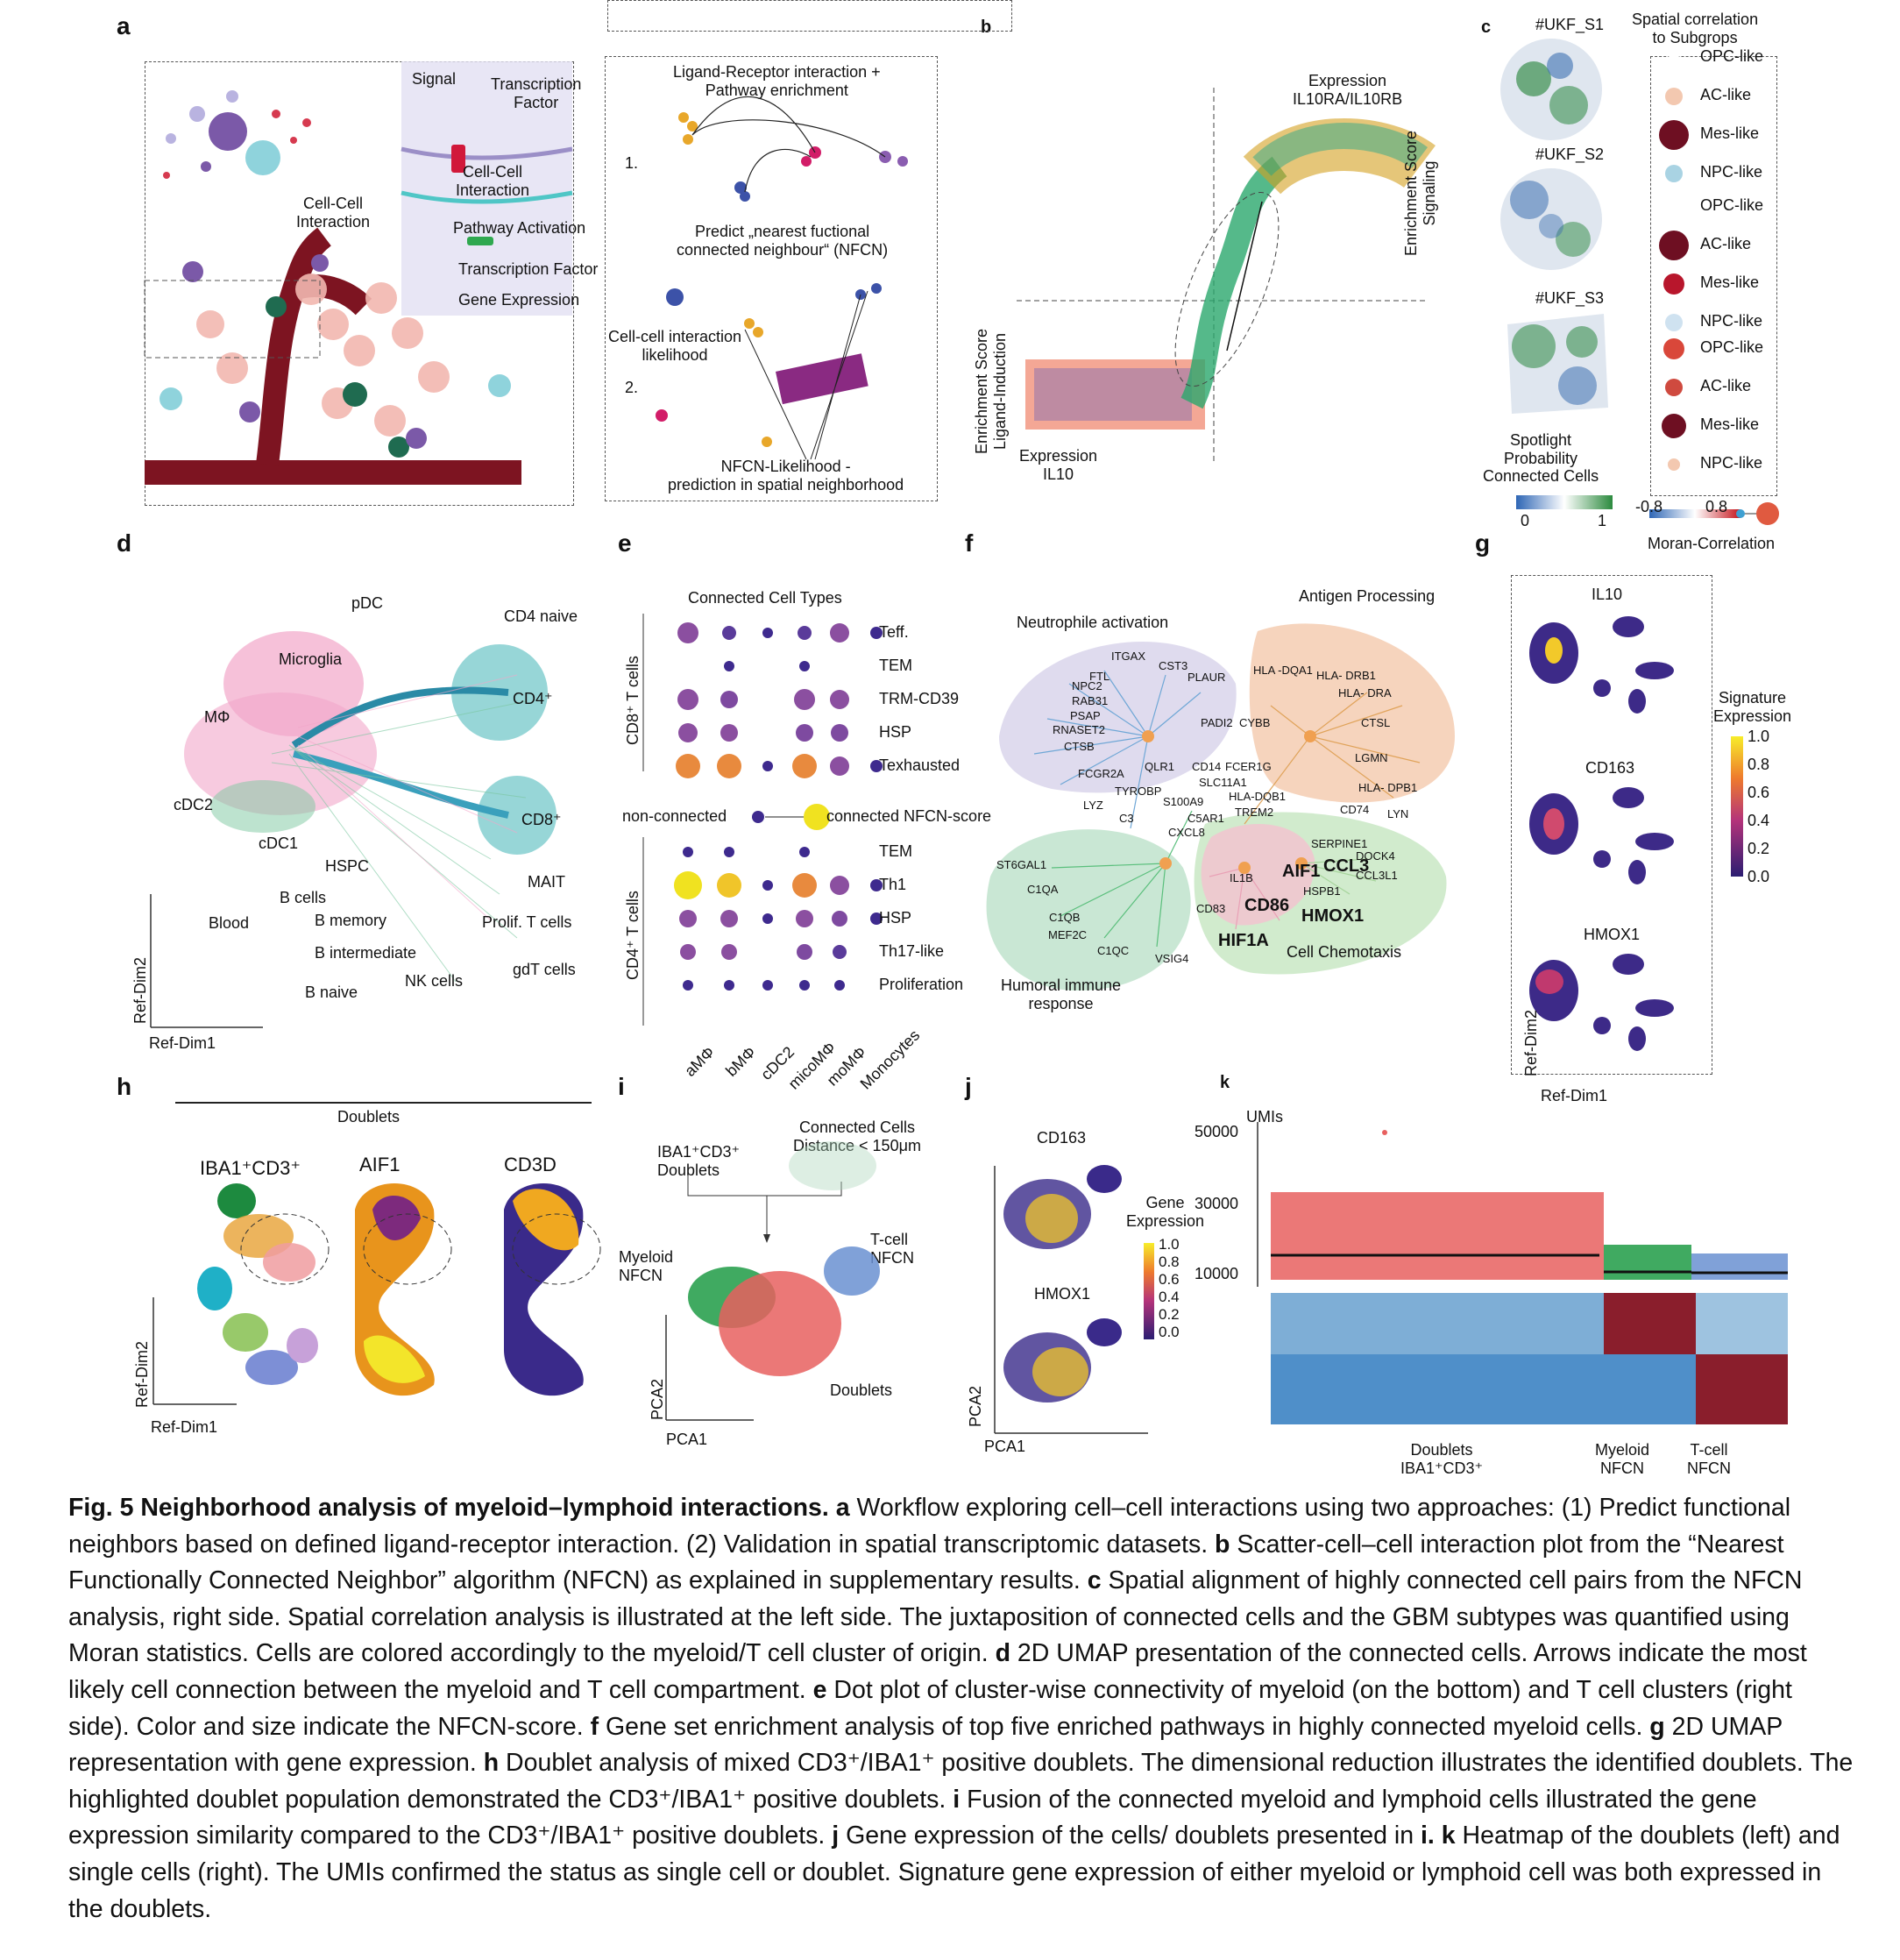  Describe the element at coordinates (920, 765) in the screenshot. I see `panel-e-row-label: Texhausted` at that location.